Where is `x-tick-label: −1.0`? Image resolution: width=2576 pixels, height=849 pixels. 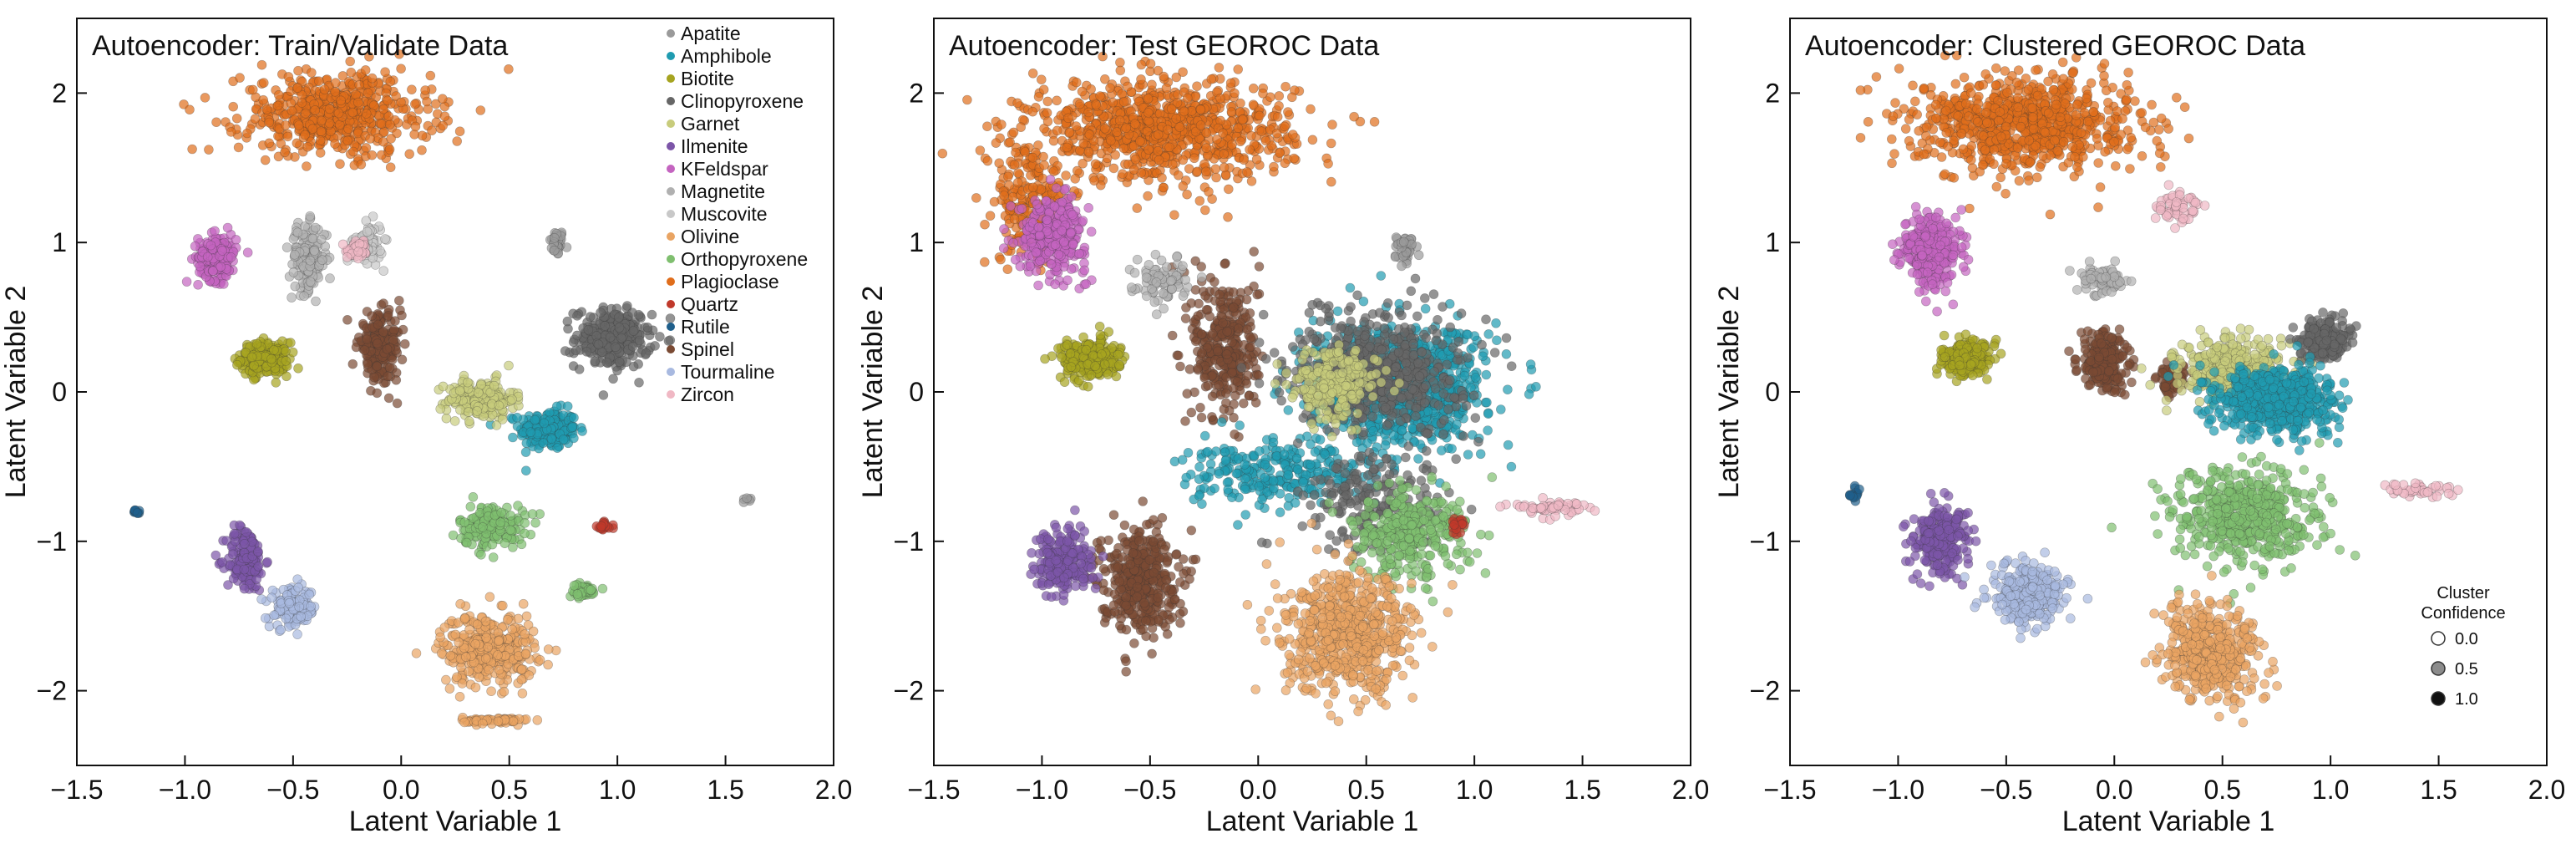
x-tick-label: −1.0 is located at coordinates (185, 790).